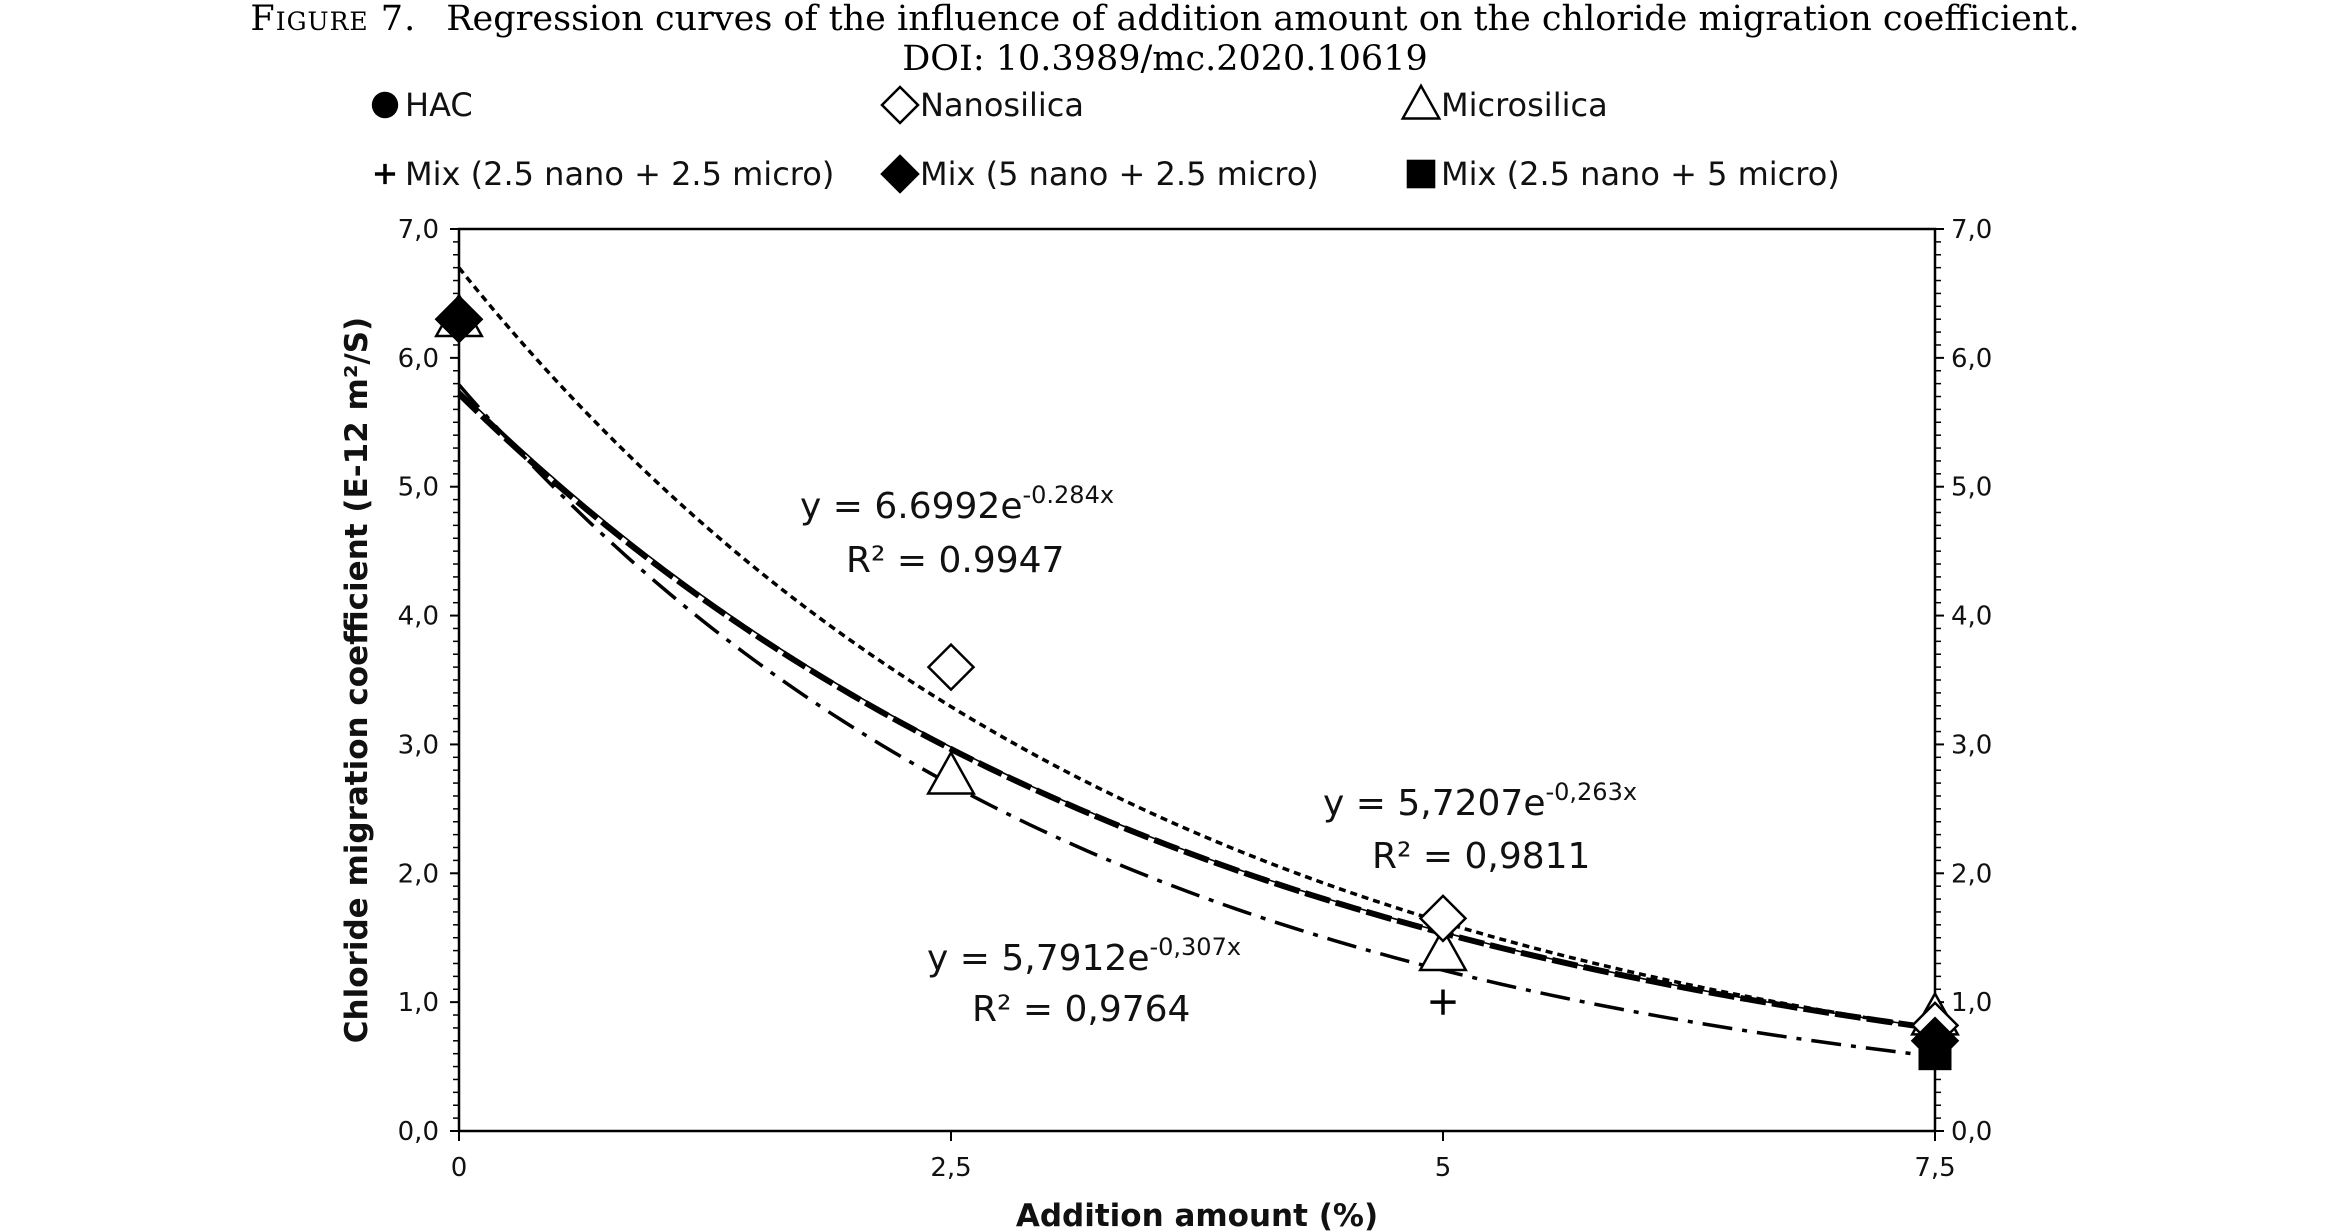 Image resolution: width=2330 pixels, height=1232 pixels. I want to click on secondary-y-tick-label: 3,0, so click(1971, 745).